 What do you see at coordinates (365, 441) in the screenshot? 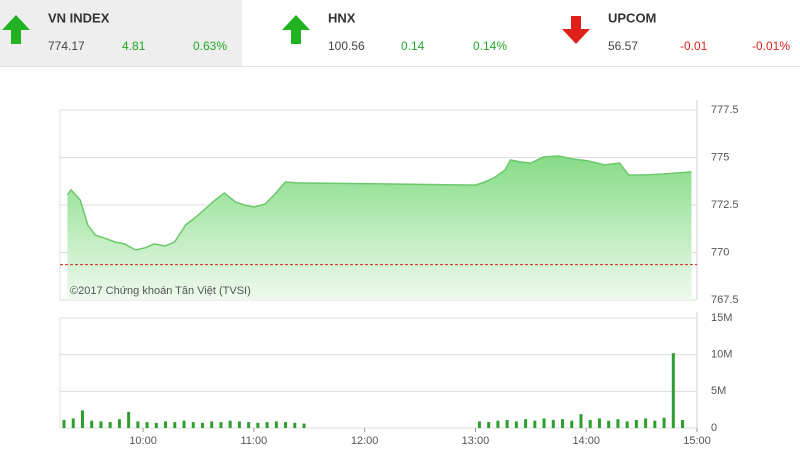
I see `x-tick-label: 12:00` at bounding box center [365, 441].